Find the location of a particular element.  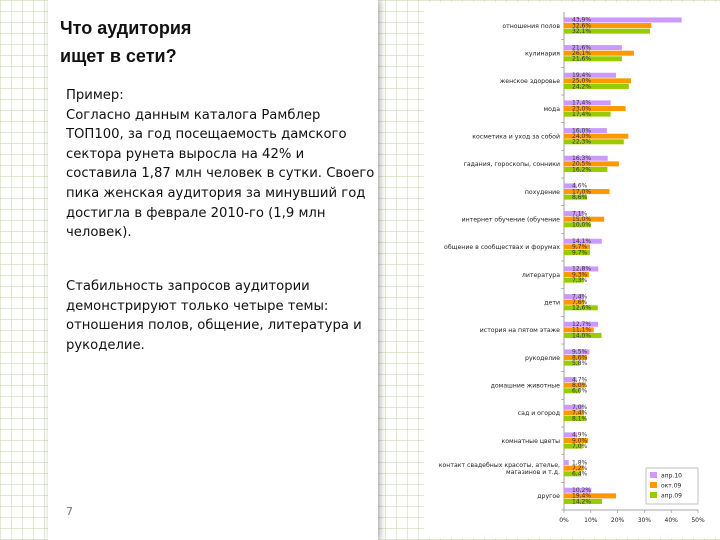

data-label: 1,8% is located at coordinates (580, 462).